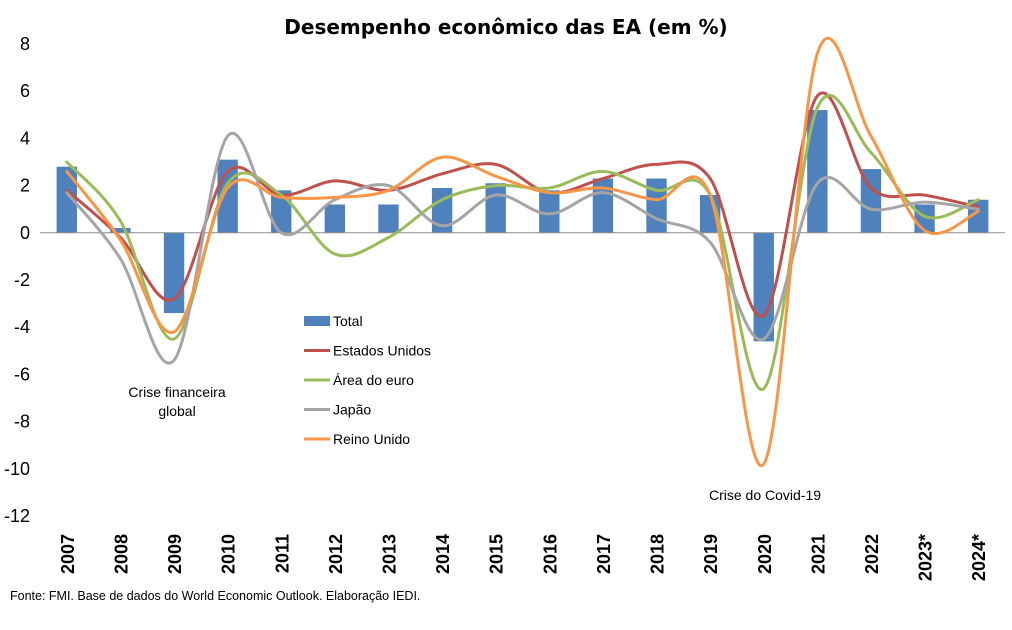 This screenshot has height=630, width=1012. Describe the element at coordinates (22, 280) in the screenshot. I see `y-tick-label: -2` at that location.